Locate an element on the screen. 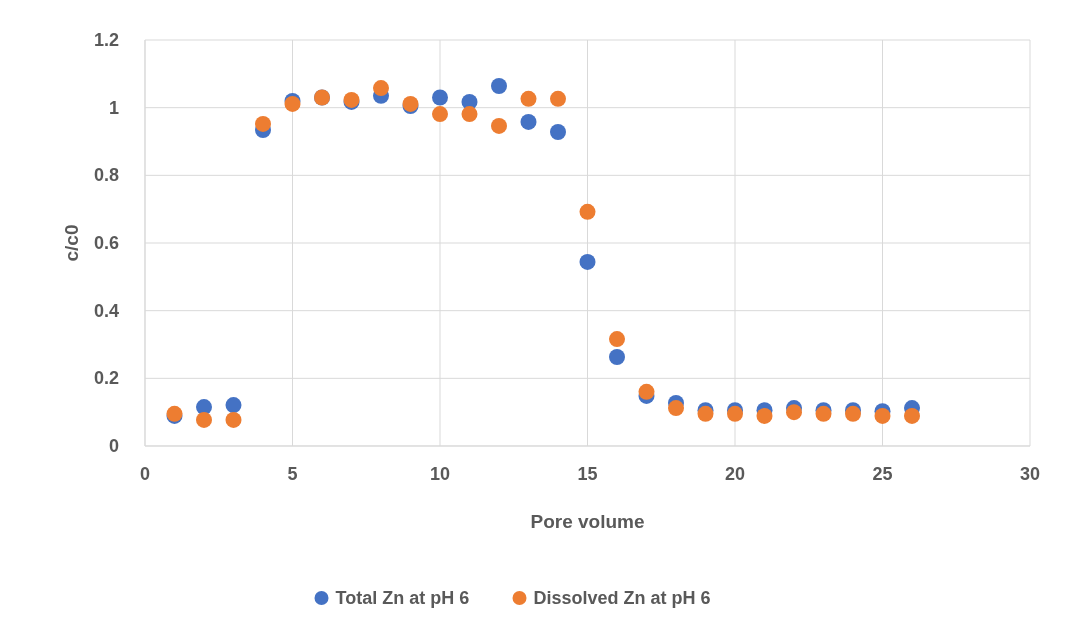 This screenshot has width=1065, height=640. x-tick-label: 15 is located at coordinates (587, 474).